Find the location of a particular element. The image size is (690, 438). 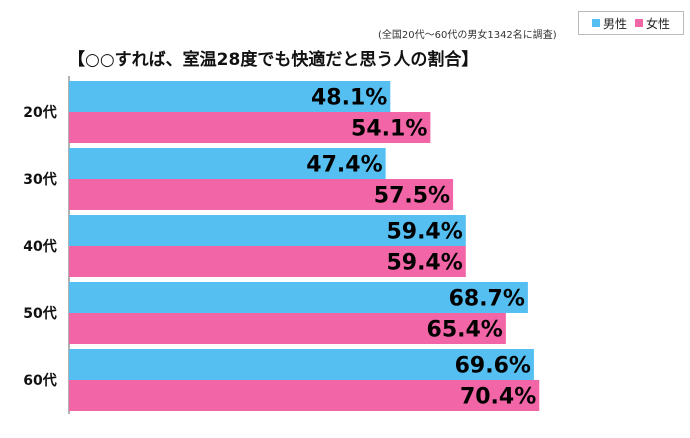

chart-title: 【○○すれば、室温28度でも快適だと思う人の割合】 is located at coordinates (273, 60).